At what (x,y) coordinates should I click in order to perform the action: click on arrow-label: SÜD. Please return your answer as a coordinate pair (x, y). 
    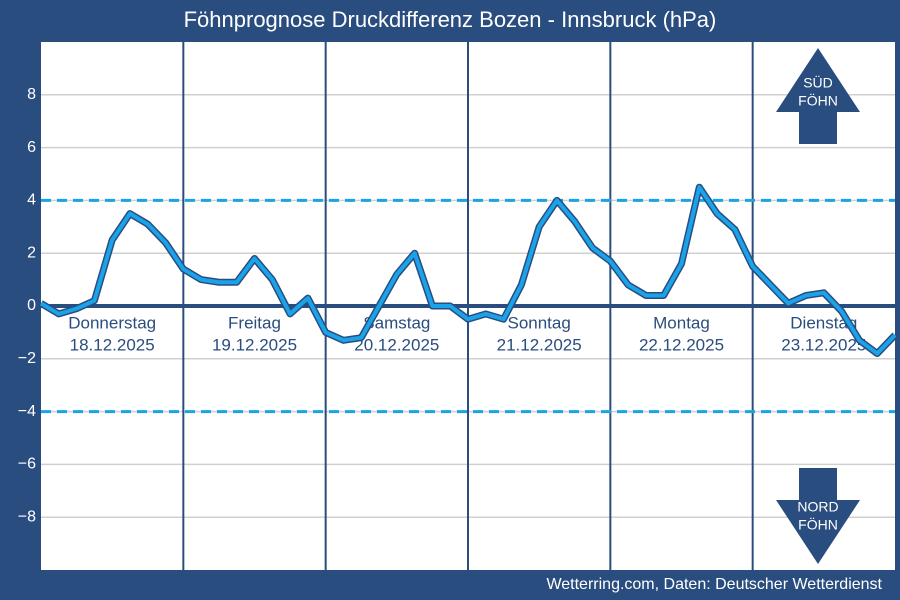
    Looking at the image, I should click on (818, 82).